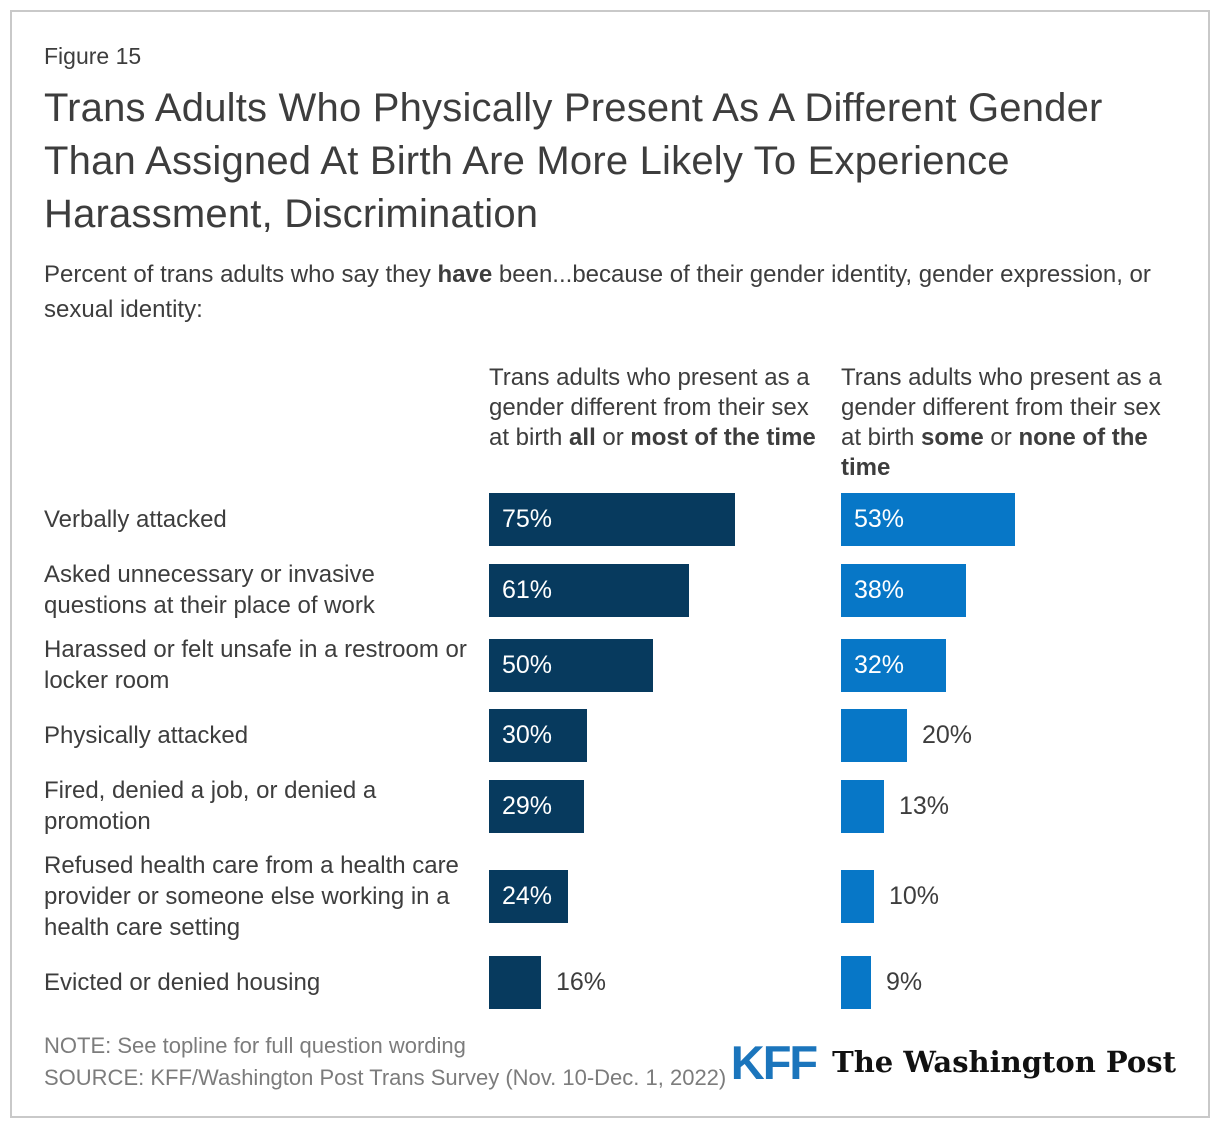  Describe the element at coordinates (924, 805) in the screenshot. I see `value-label: 13%` at that location.